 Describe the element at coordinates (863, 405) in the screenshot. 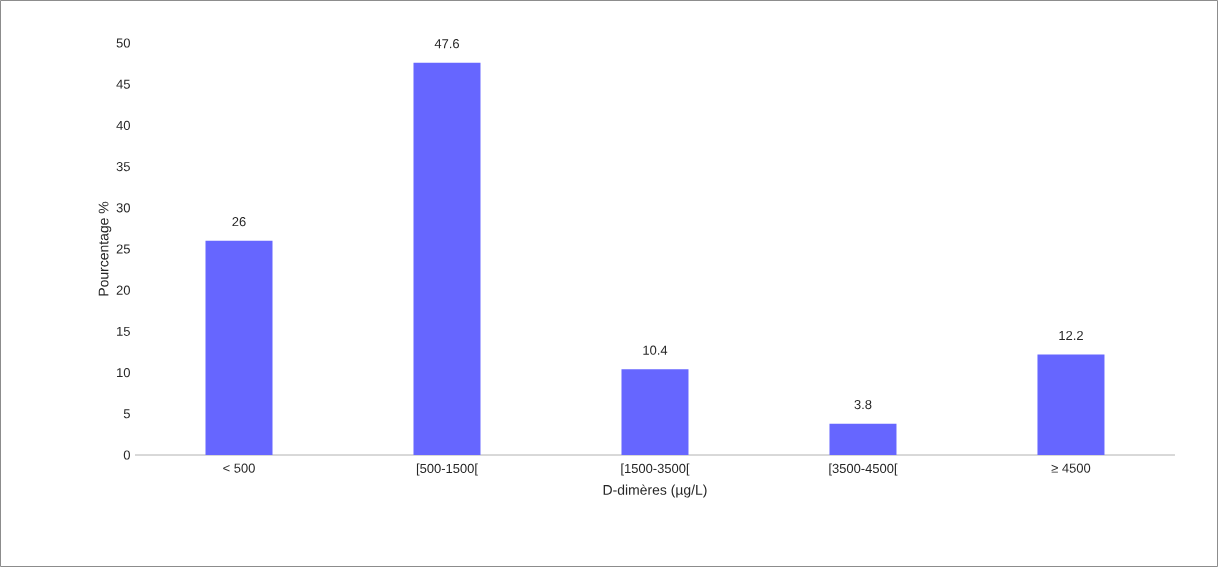

I see `data-label: 3.8` at that location.